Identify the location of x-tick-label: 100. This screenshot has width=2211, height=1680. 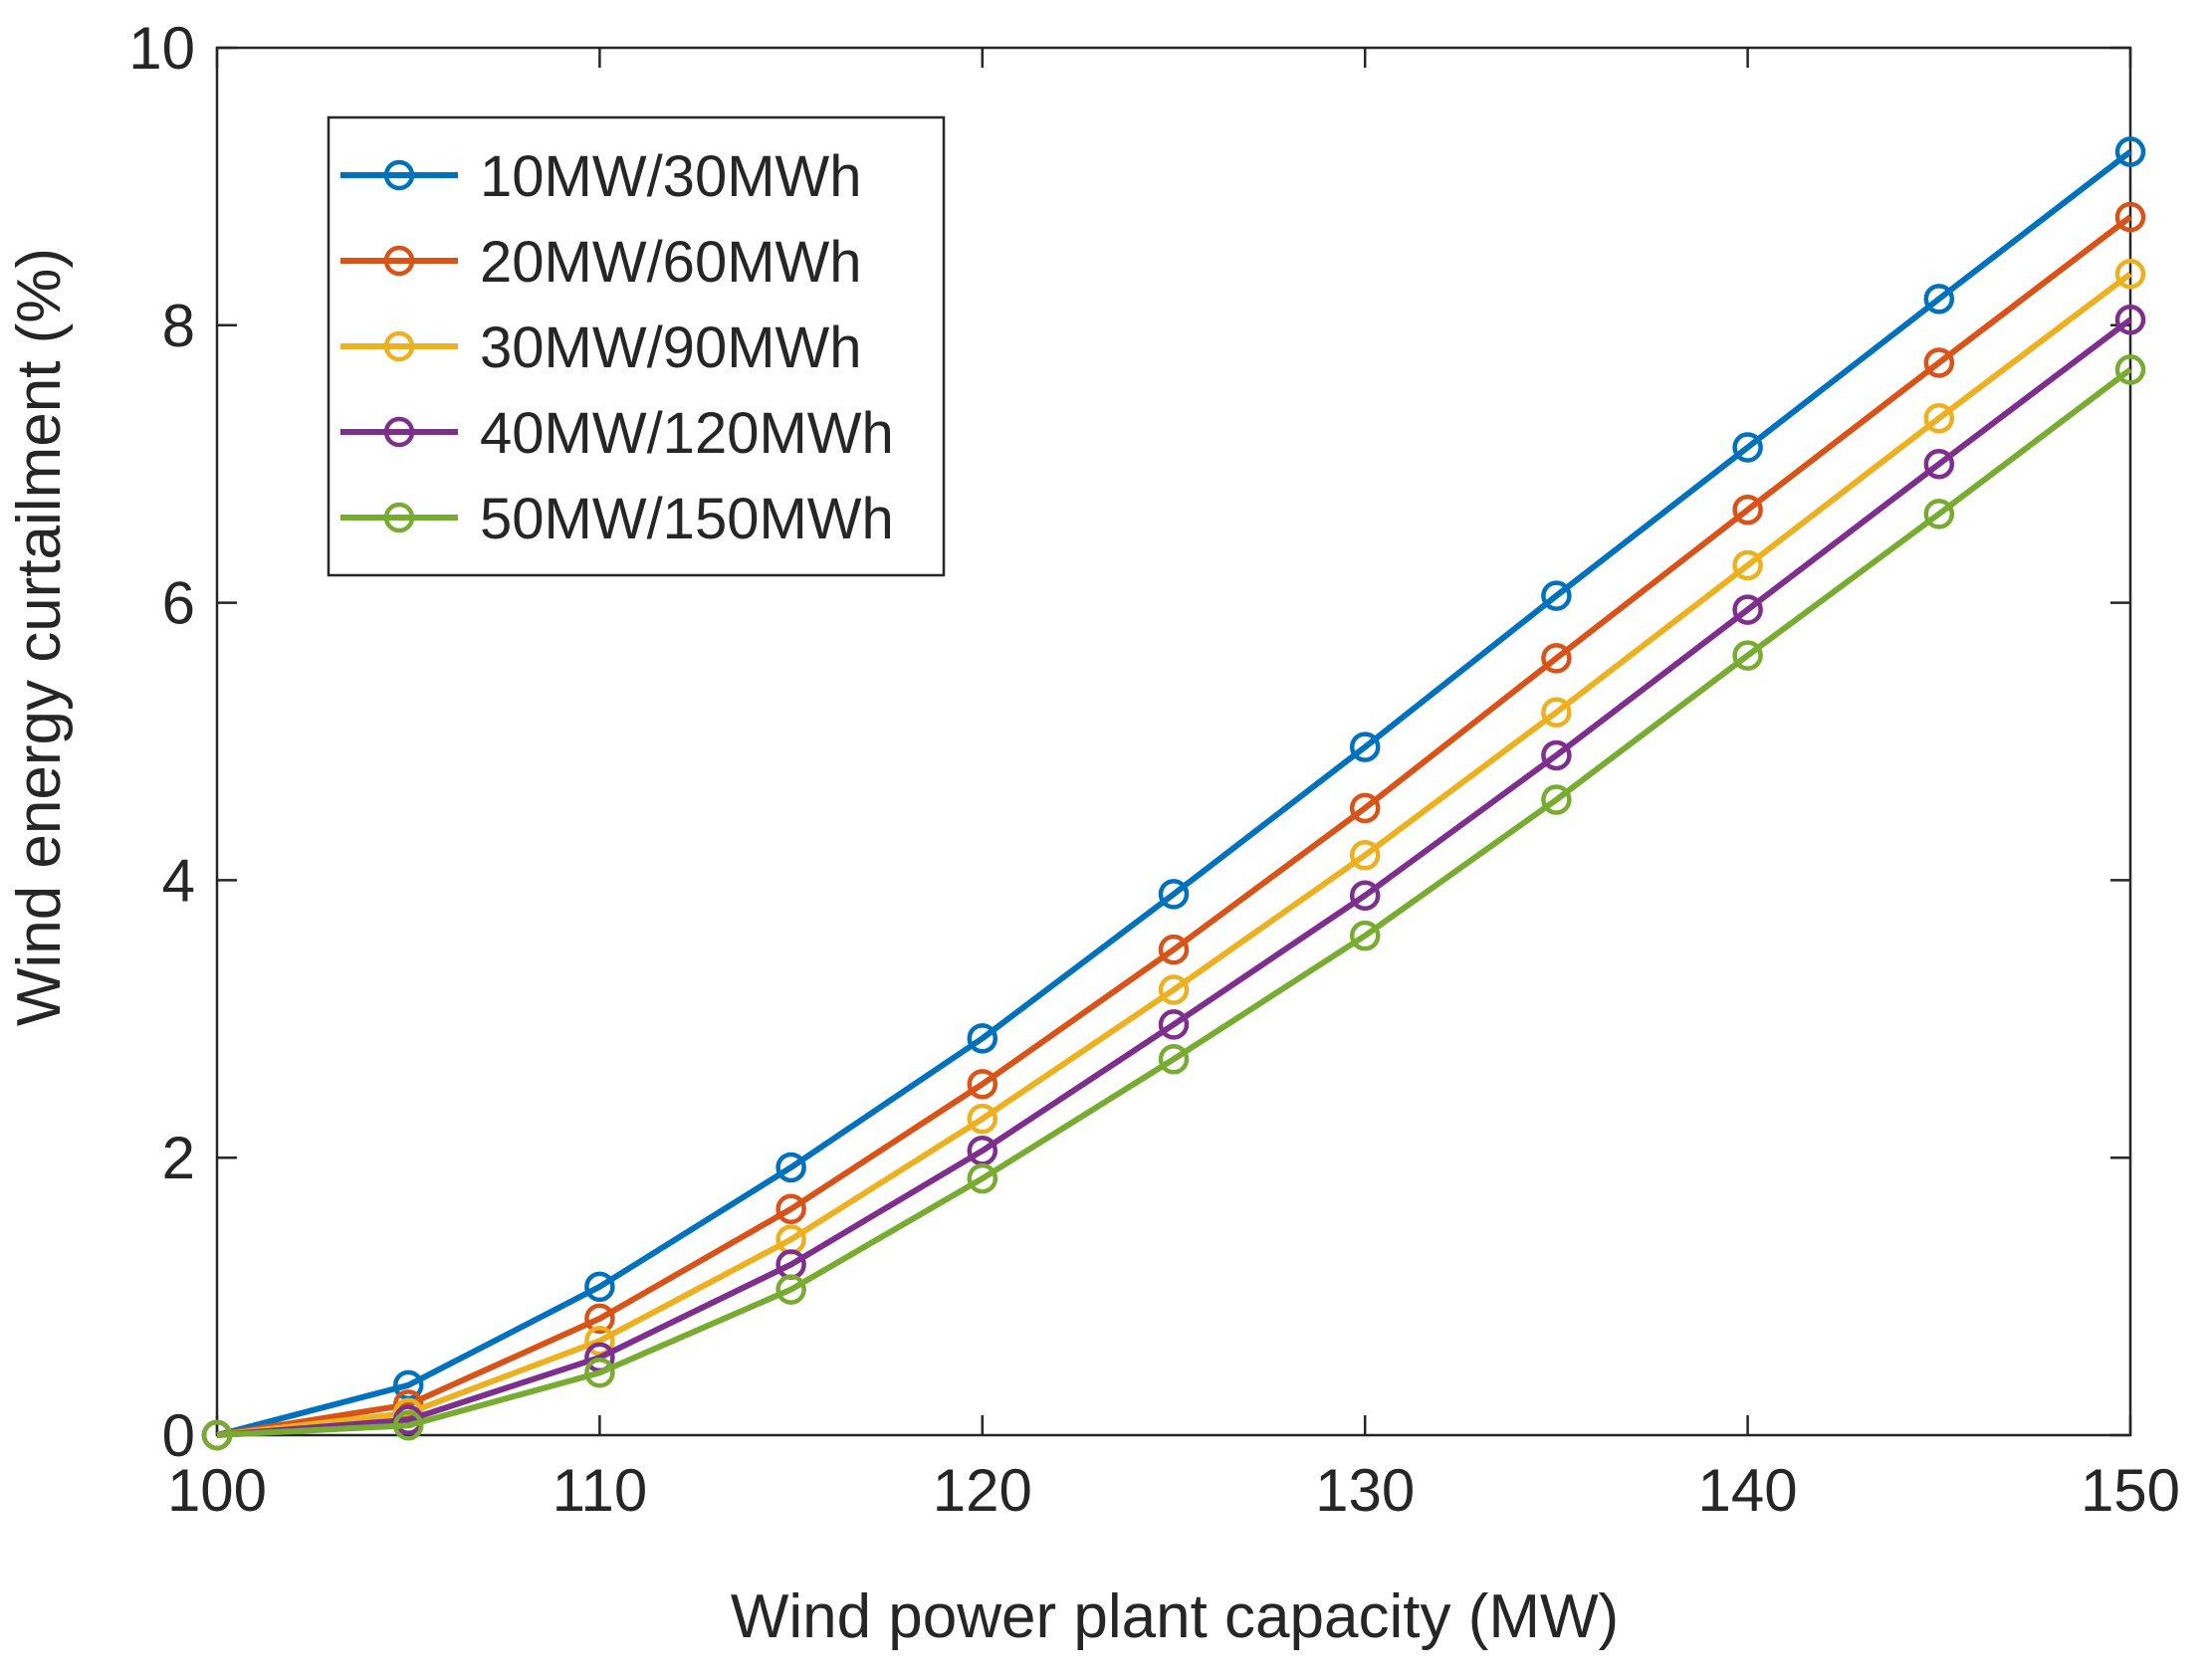
(217, 1490).